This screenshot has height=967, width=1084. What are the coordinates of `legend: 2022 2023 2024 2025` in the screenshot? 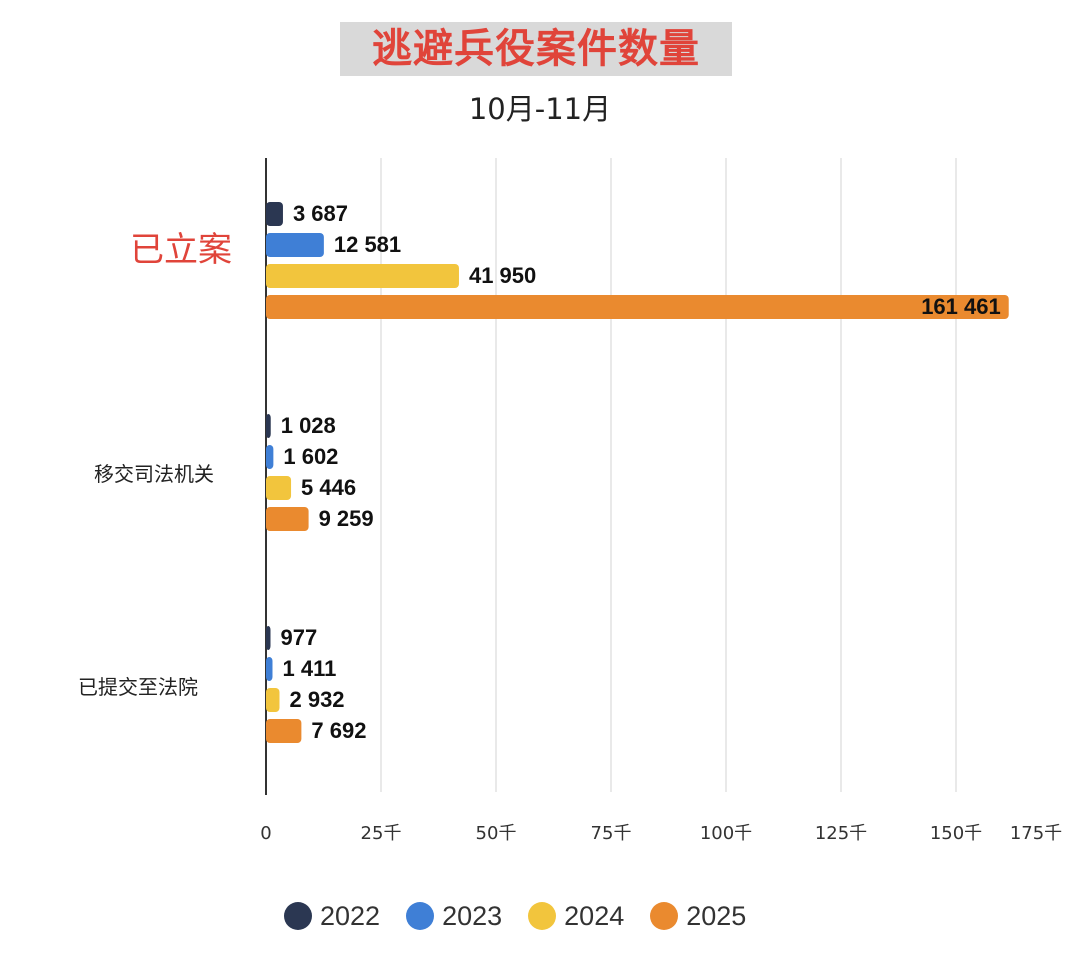 It's located at (528, 916).